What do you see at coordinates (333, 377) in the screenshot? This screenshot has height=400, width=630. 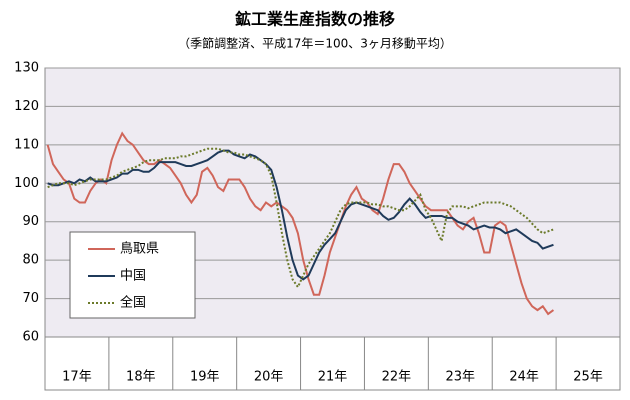 I see `x-tick-label: 21年` at bounding box center [333, 377].